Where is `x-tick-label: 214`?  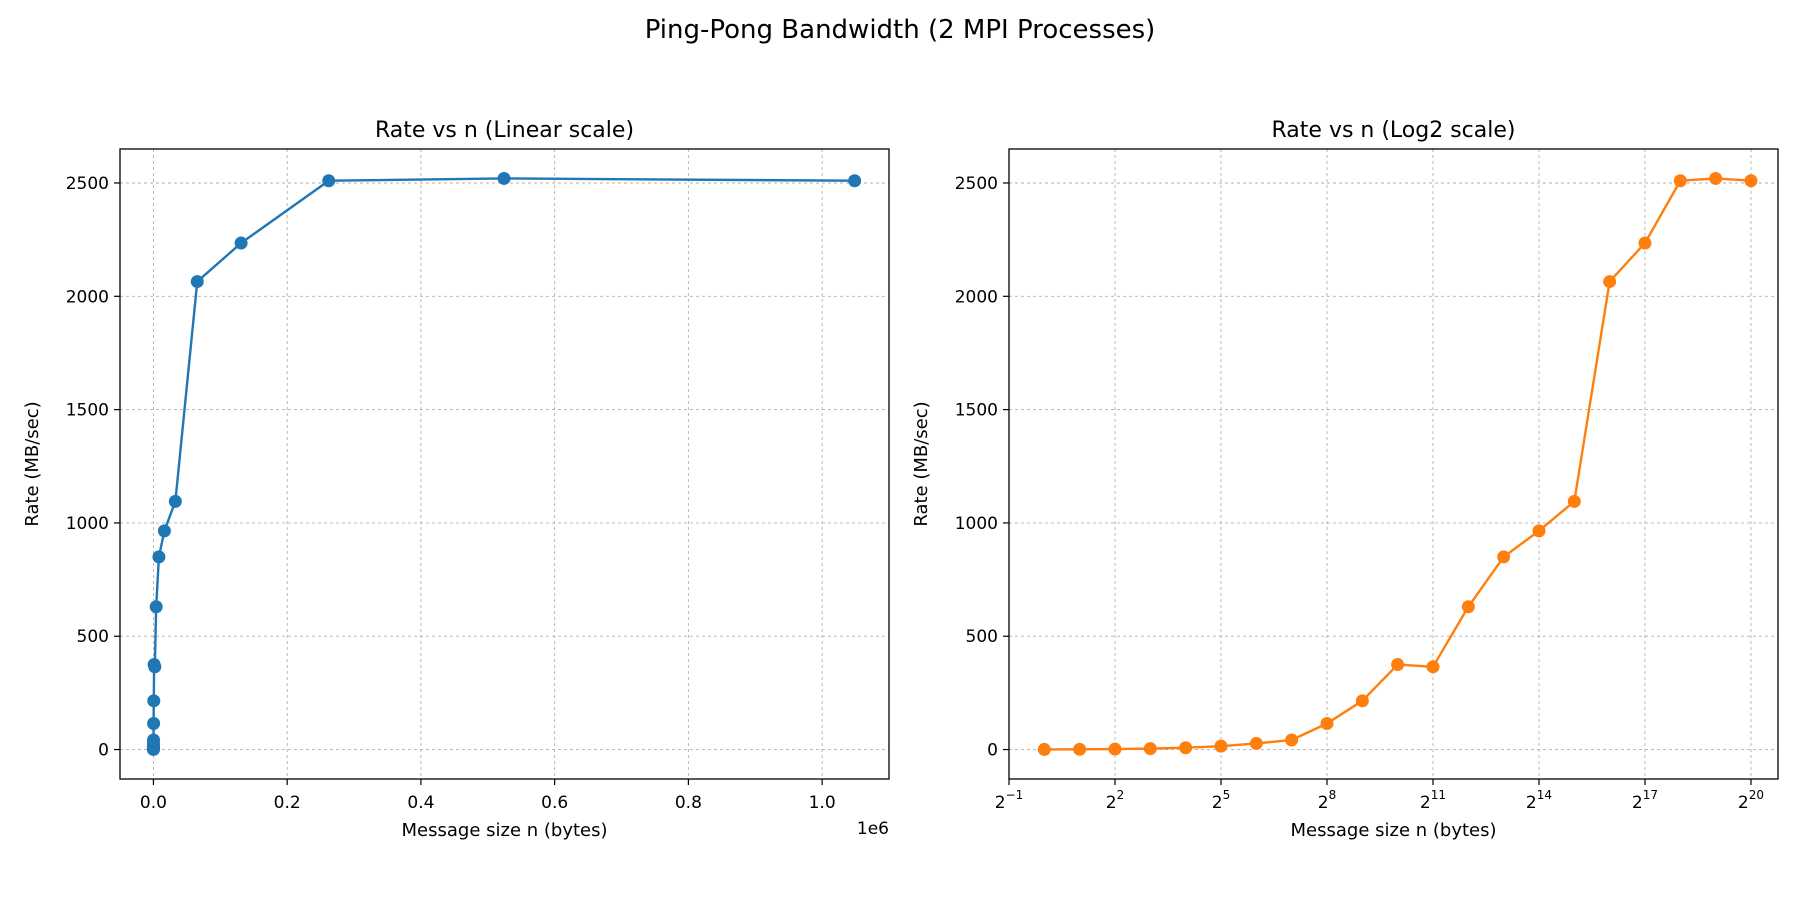
x-tick-label: 214 is located at coordinates (1539, 800).